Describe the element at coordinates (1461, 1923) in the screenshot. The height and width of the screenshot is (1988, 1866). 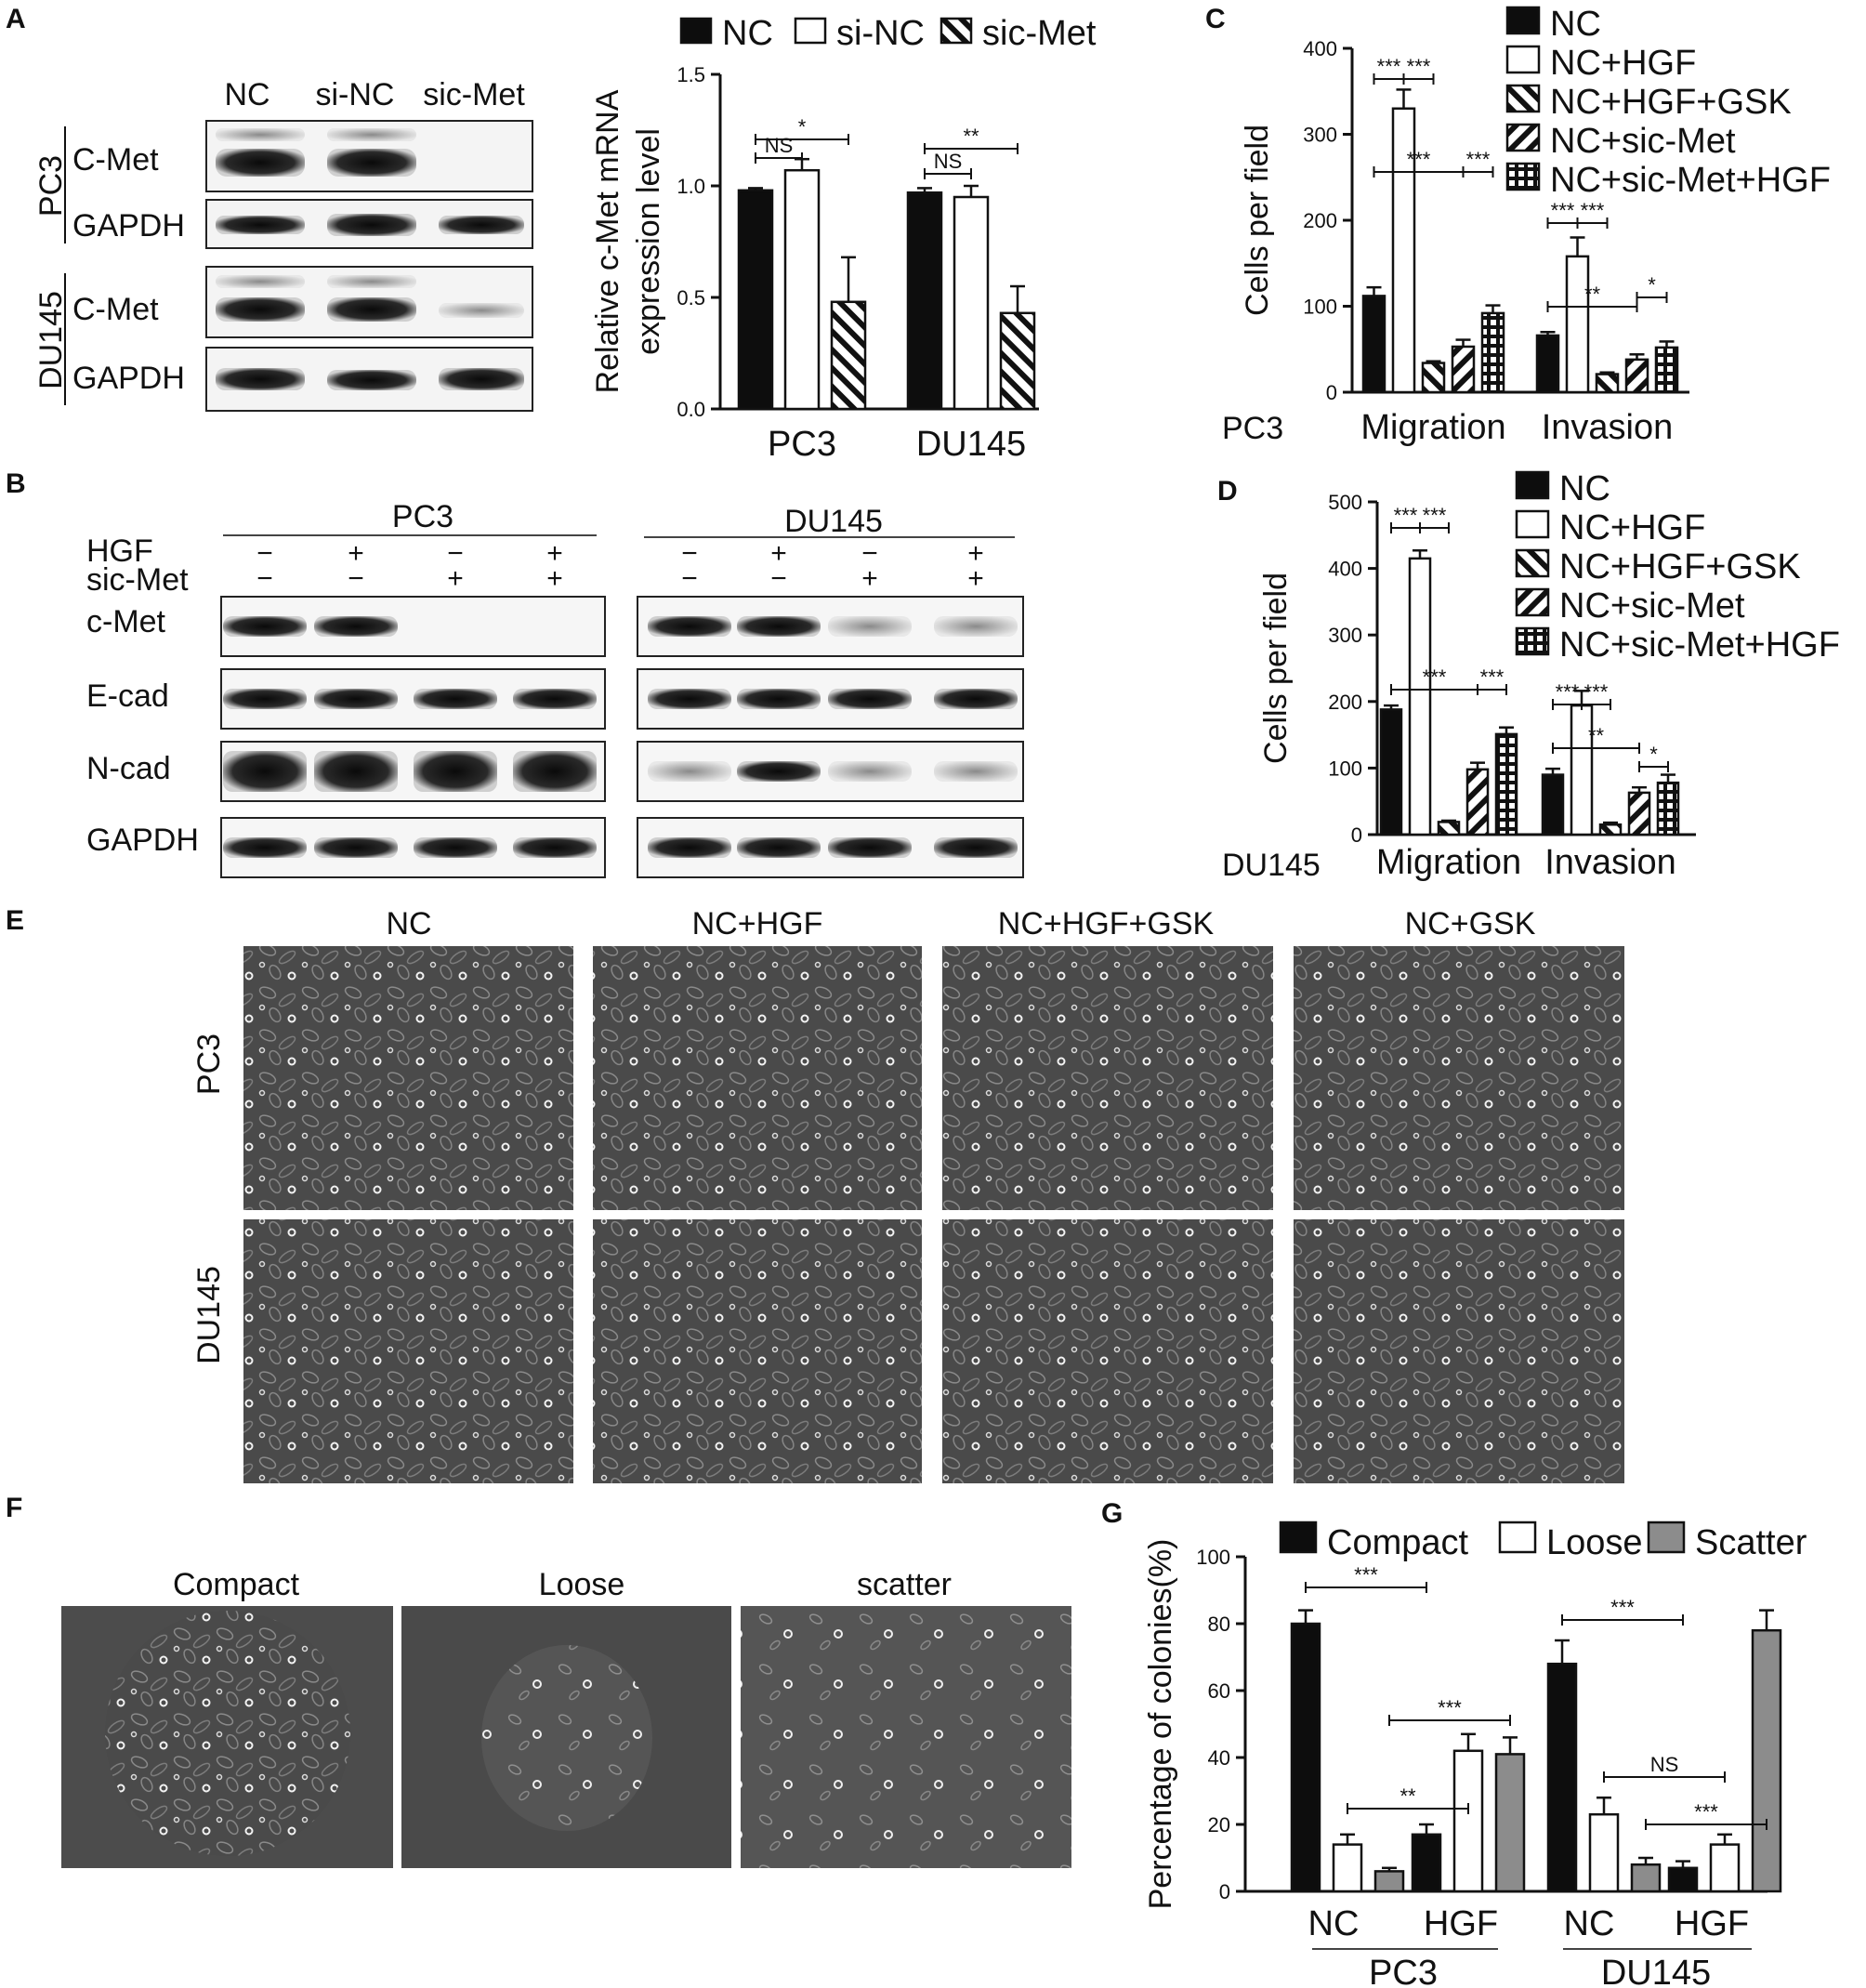
I see `x-tick-label: HGF` at that location.